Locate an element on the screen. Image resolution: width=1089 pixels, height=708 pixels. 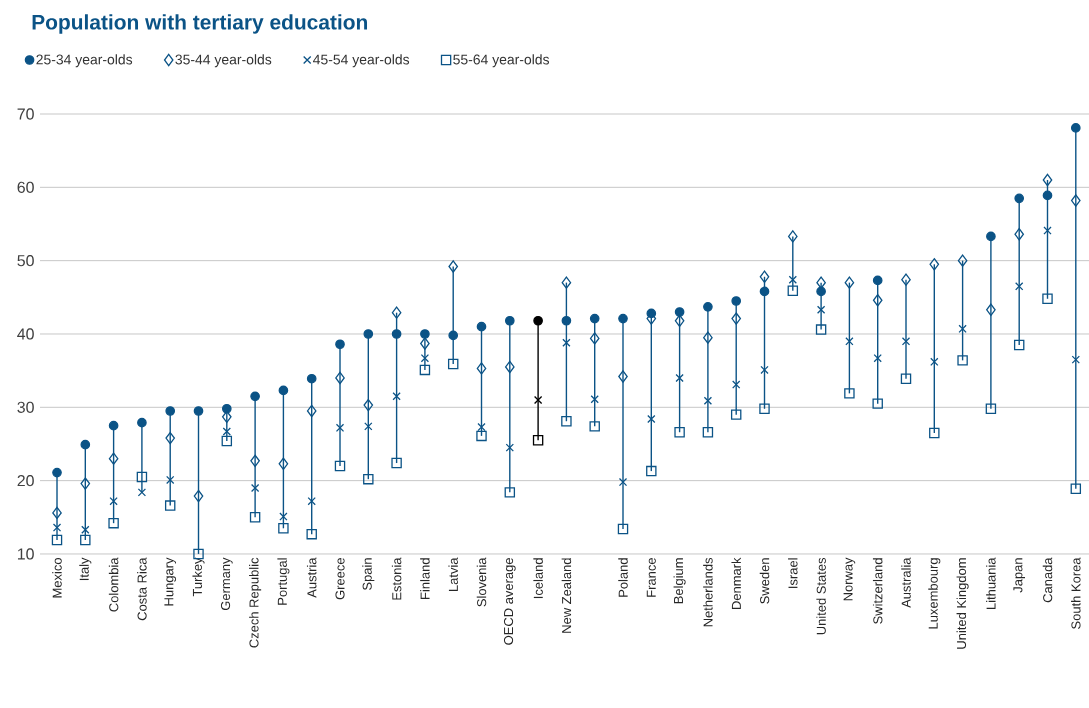
x-tick-label: United Kingdom is located at coordinates (962, 603).